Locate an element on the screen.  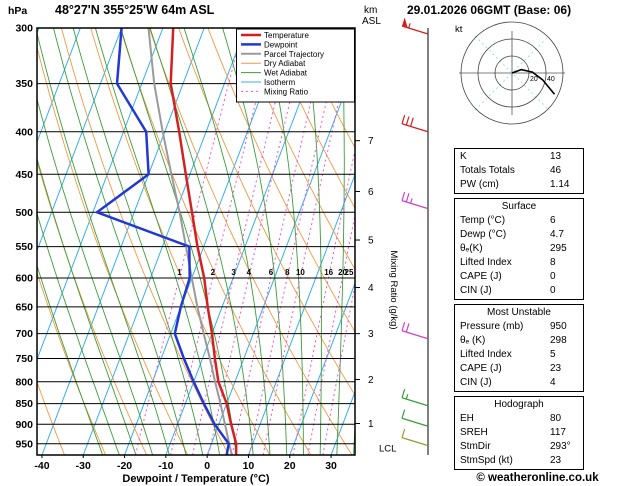
svg-text: 300 is located at coordinates (24, 29).